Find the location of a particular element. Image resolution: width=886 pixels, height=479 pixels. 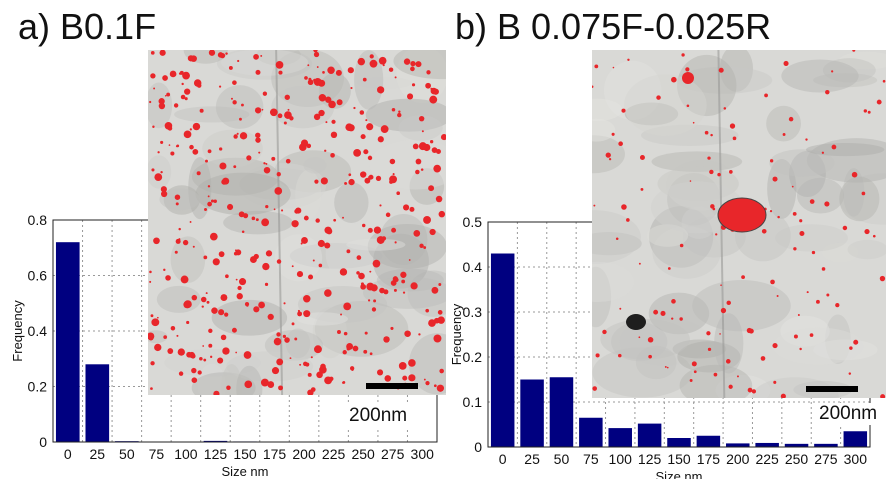

x-axis-label: Size nm is located at coordinates (679, 474).